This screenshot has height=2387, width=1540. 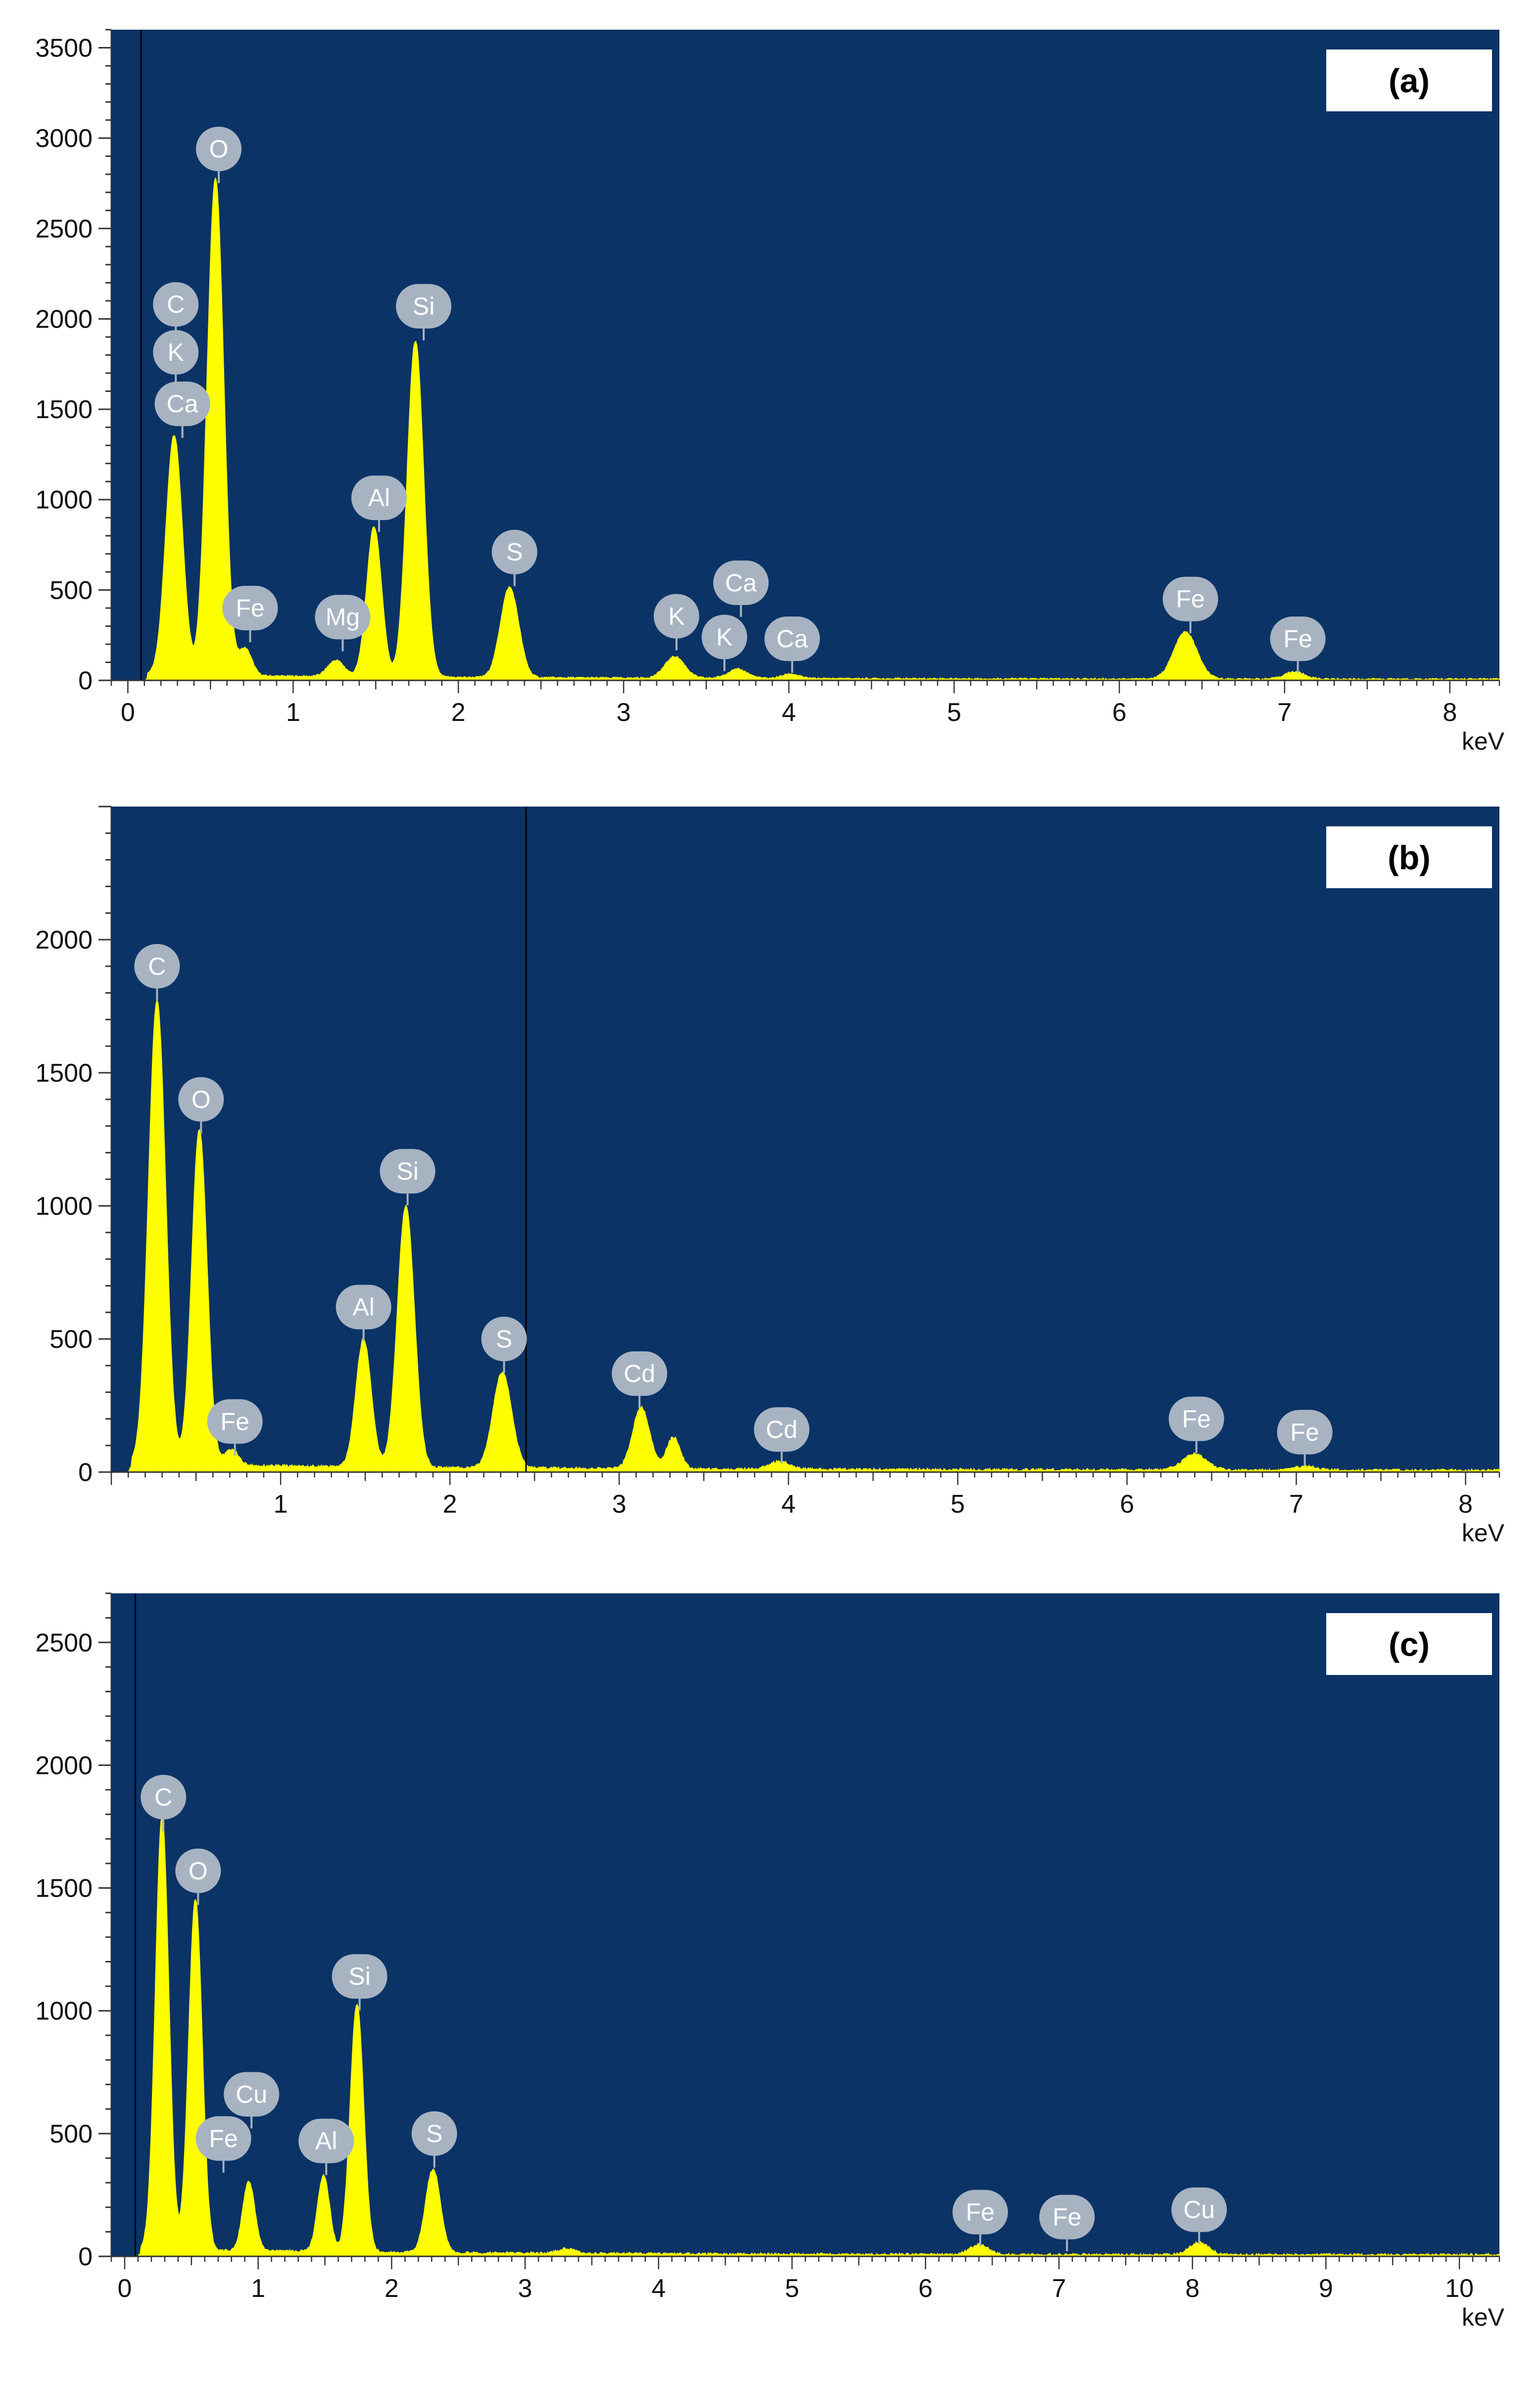 I want to click on peak-label-al-5: Al, so click(x=326, y=2146).